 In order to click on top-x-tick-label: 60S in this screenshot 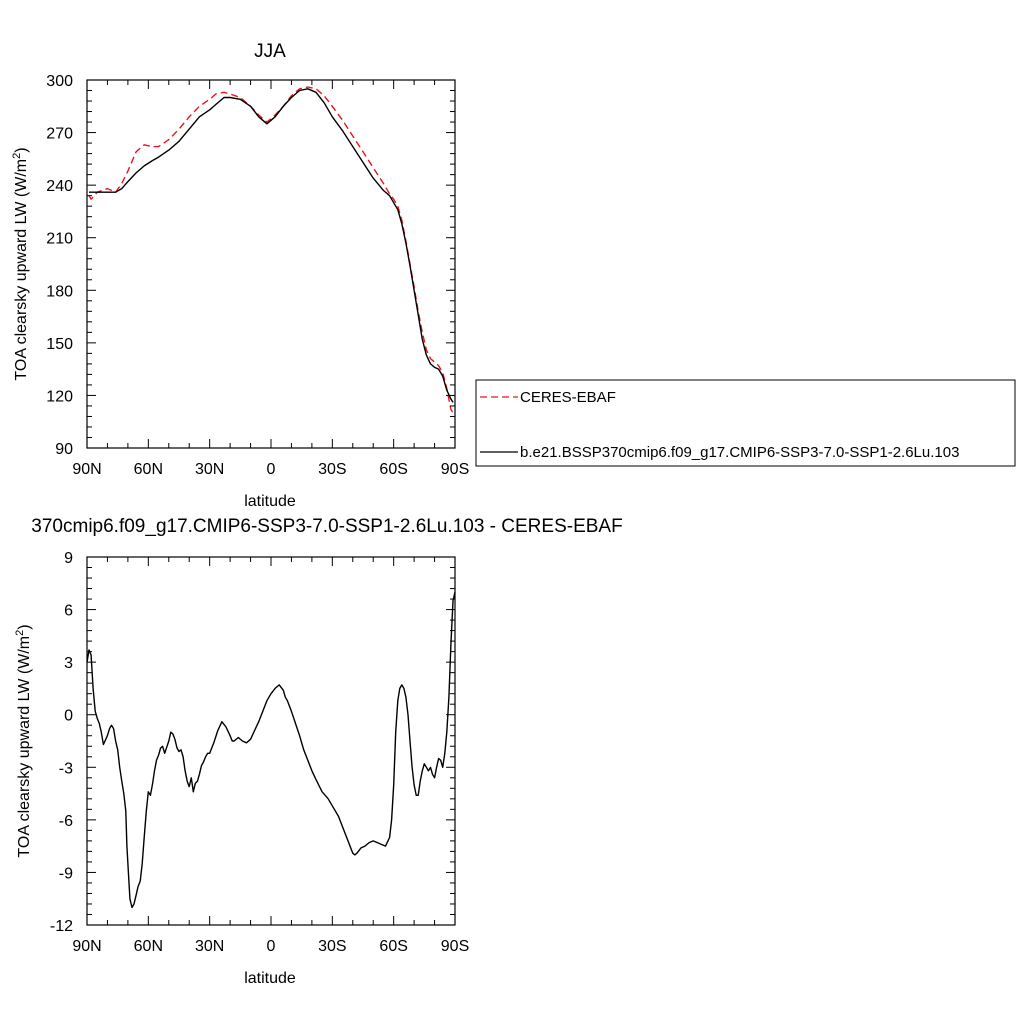, I will do `click(393, 469)`.